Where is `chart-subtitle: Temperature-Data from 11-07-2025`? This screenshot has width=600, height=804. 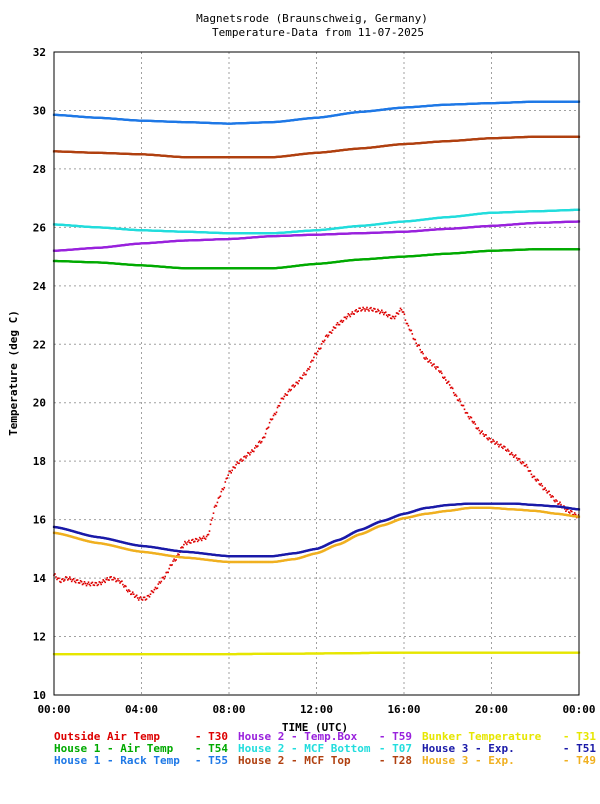
chart-subtitle: Temperature-Data from 11-07-2025 is located at coordinates (318, 32).